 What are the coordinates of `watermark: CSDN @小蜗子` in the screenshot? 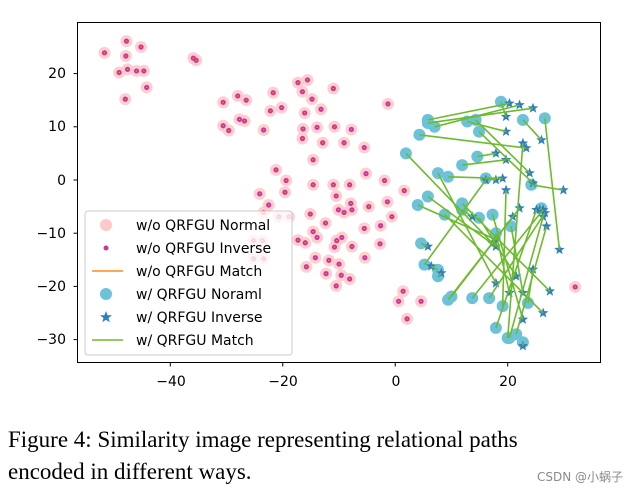 It's located at (579, 477).